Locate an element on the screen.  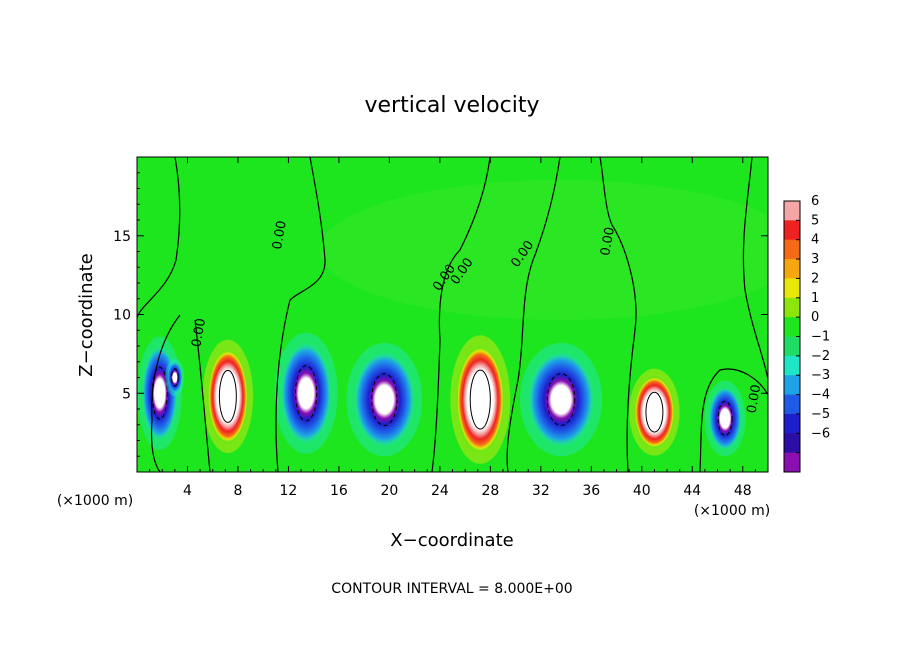
chart-title: vertical velocity is located at coordinates (451, 105).